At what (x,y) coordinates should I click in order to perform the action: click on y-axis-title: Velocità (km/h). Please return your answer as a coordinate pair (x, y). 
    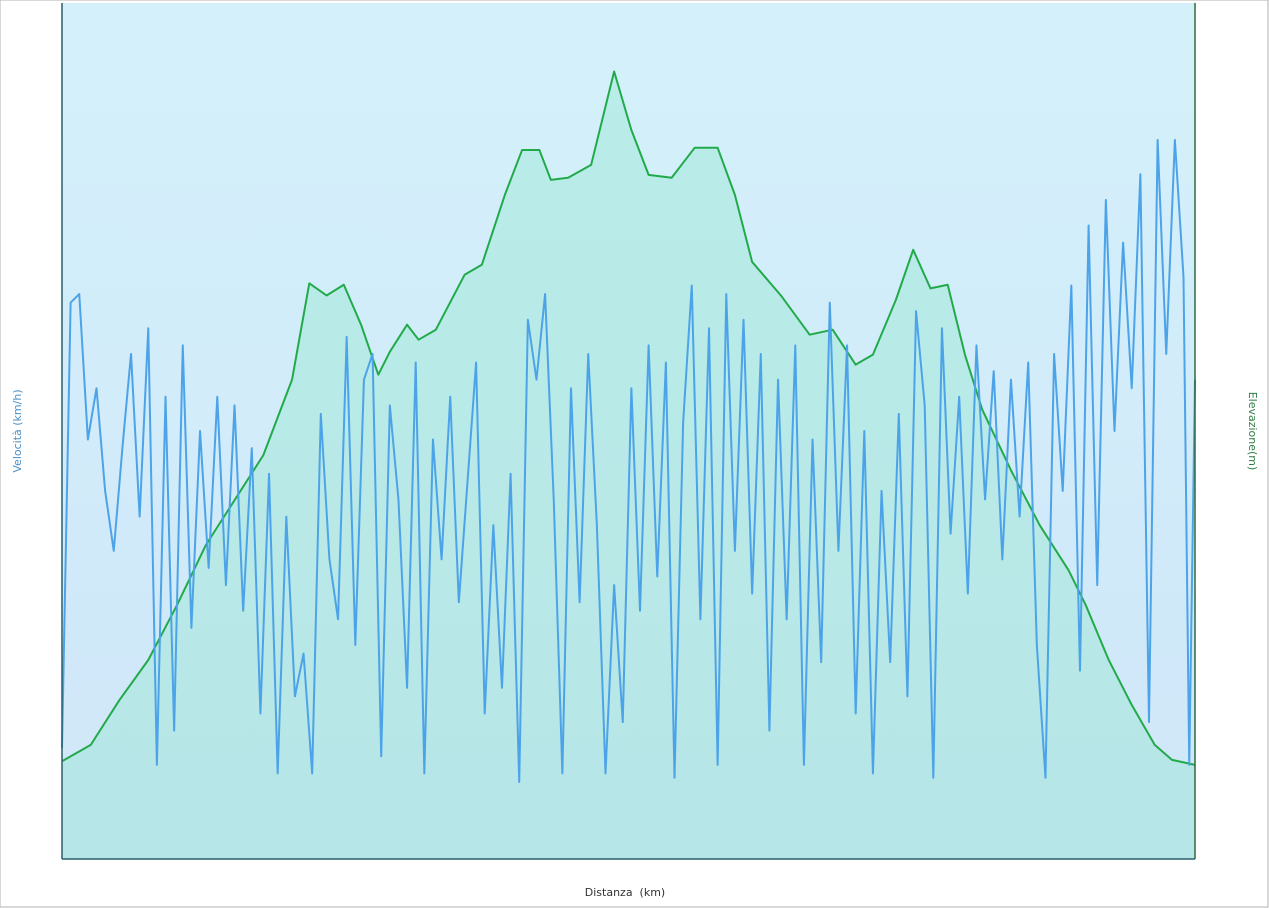
    Looking at the image, I should click on (17, 430).